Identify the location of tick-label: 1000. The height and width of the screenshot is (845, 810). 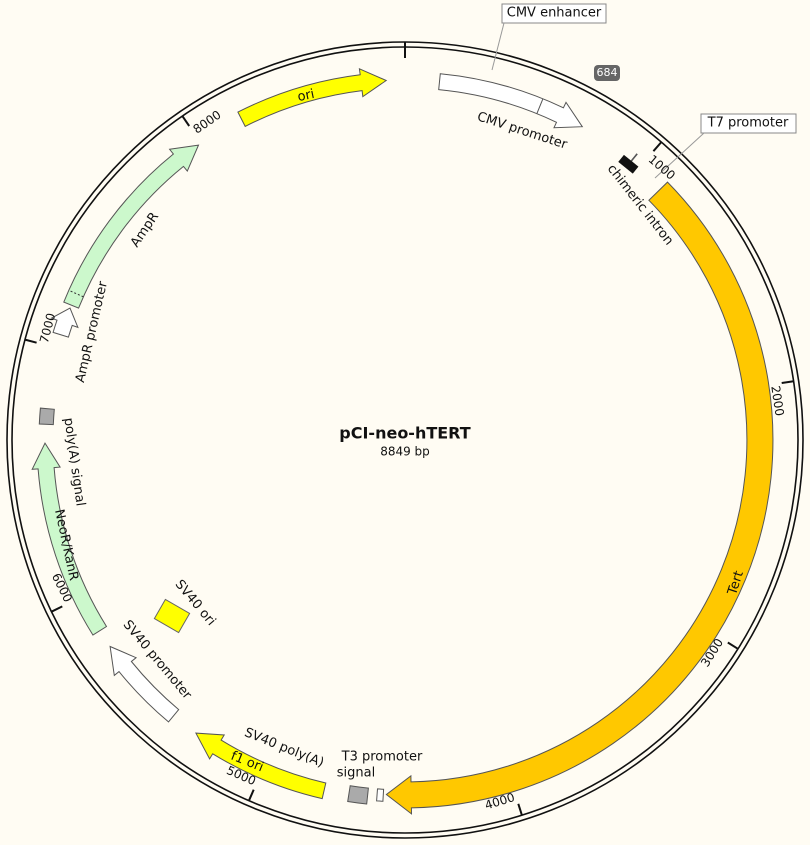
(662, 167).